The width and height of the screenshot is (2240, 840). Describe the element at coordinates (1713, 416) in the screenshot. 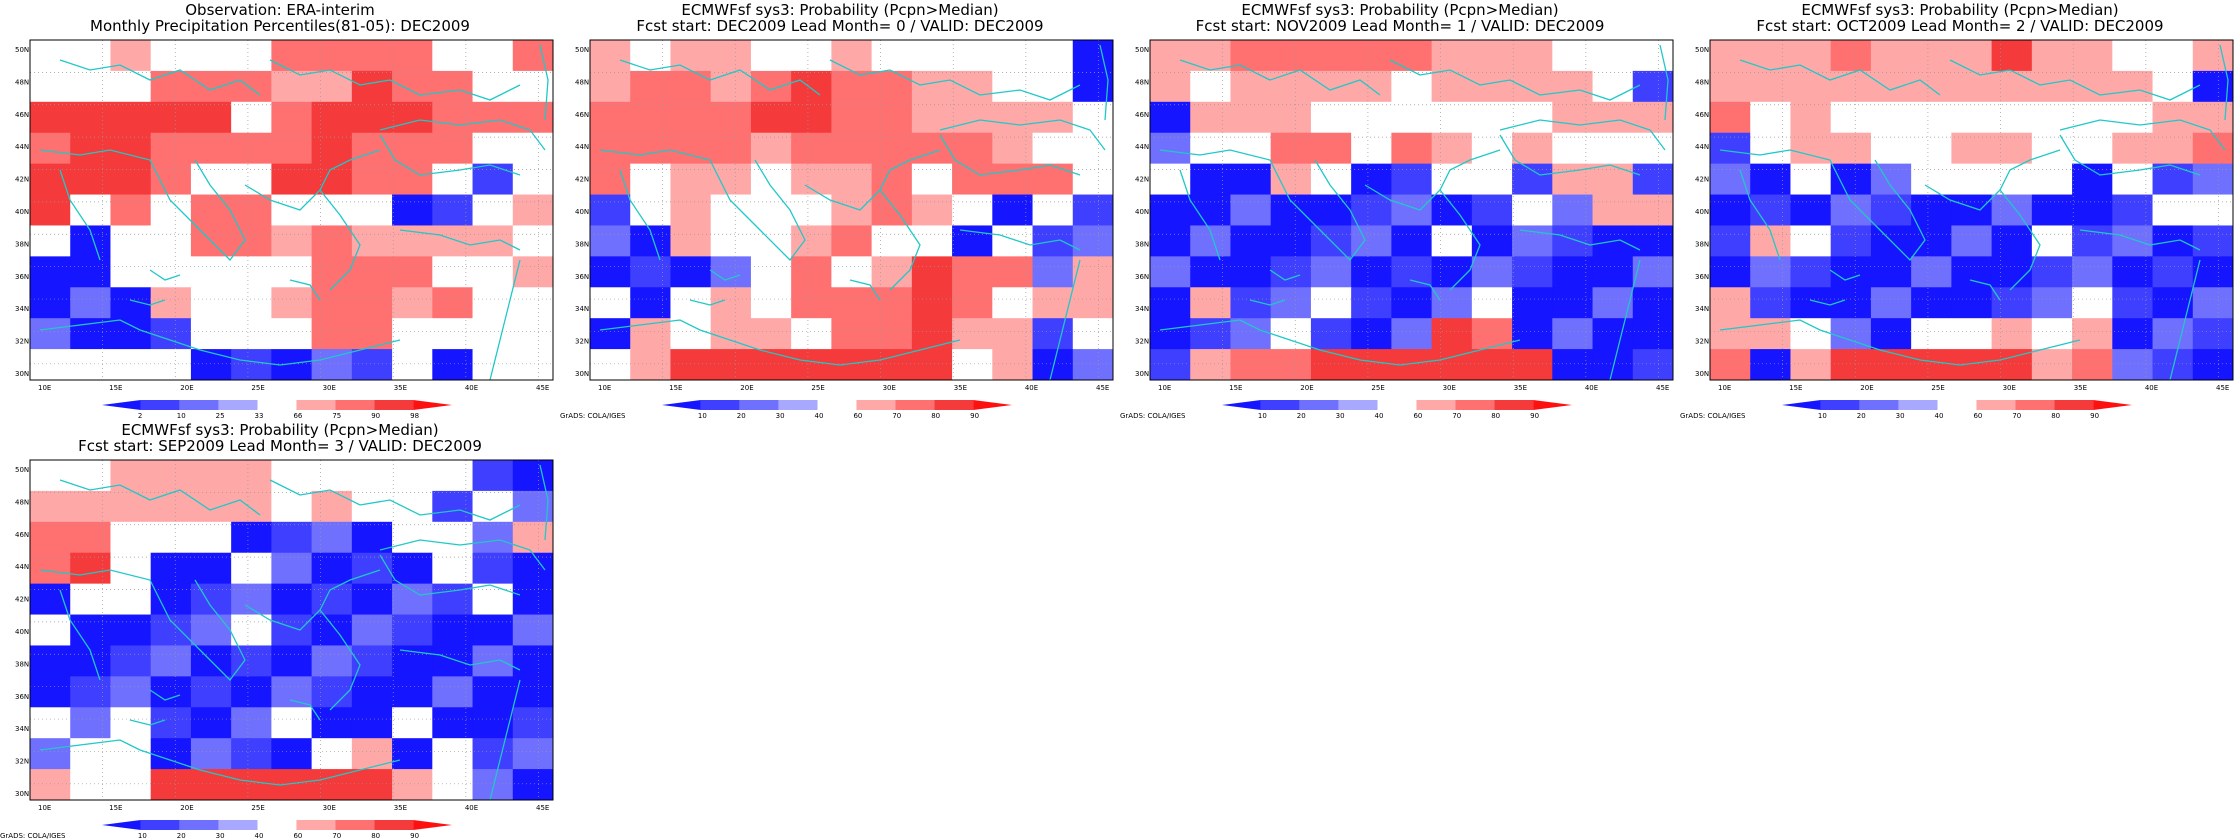

I see `grads-credit: GrADS: COLA/IGES` at that location.